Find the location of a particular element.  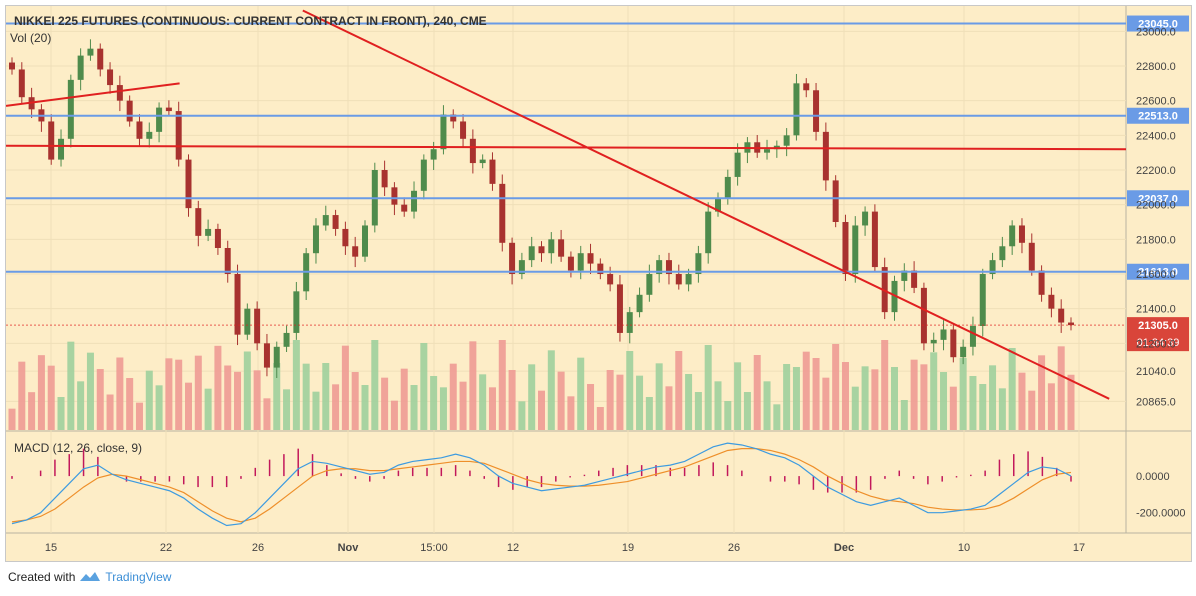

last-price-badge is located at coordinates (1158, 334).